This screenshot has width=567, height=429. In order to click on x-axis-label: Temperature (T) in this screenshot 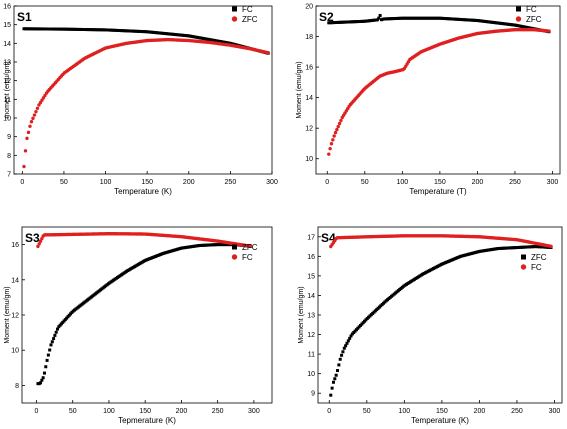, I will do `click(438, 191)`.